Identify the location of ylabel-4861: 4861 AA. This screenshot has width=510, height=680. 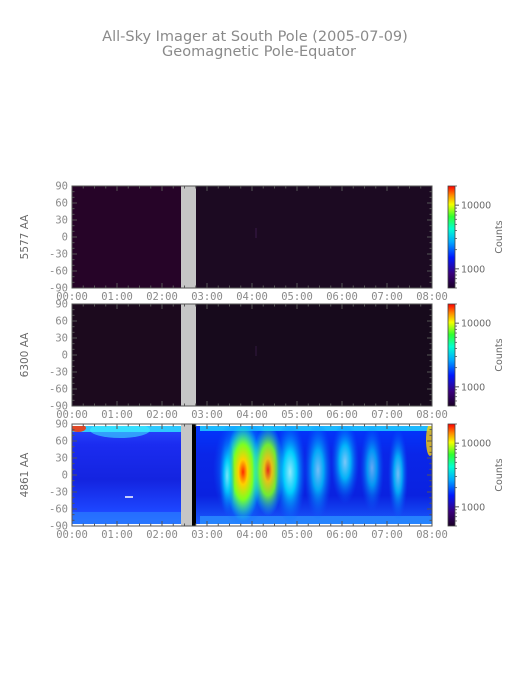
(25, 475).